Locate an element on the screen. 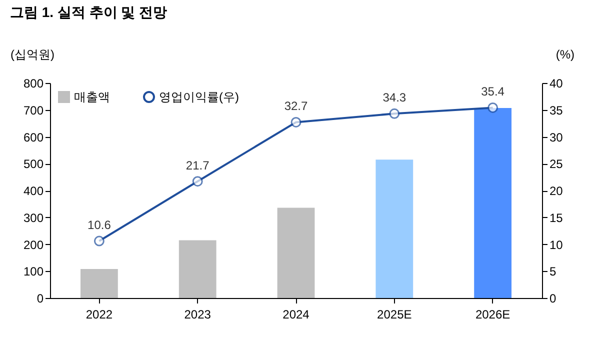 The image size is (607, 342). y-tick-label: 200 is located at coordinates (33, 245).